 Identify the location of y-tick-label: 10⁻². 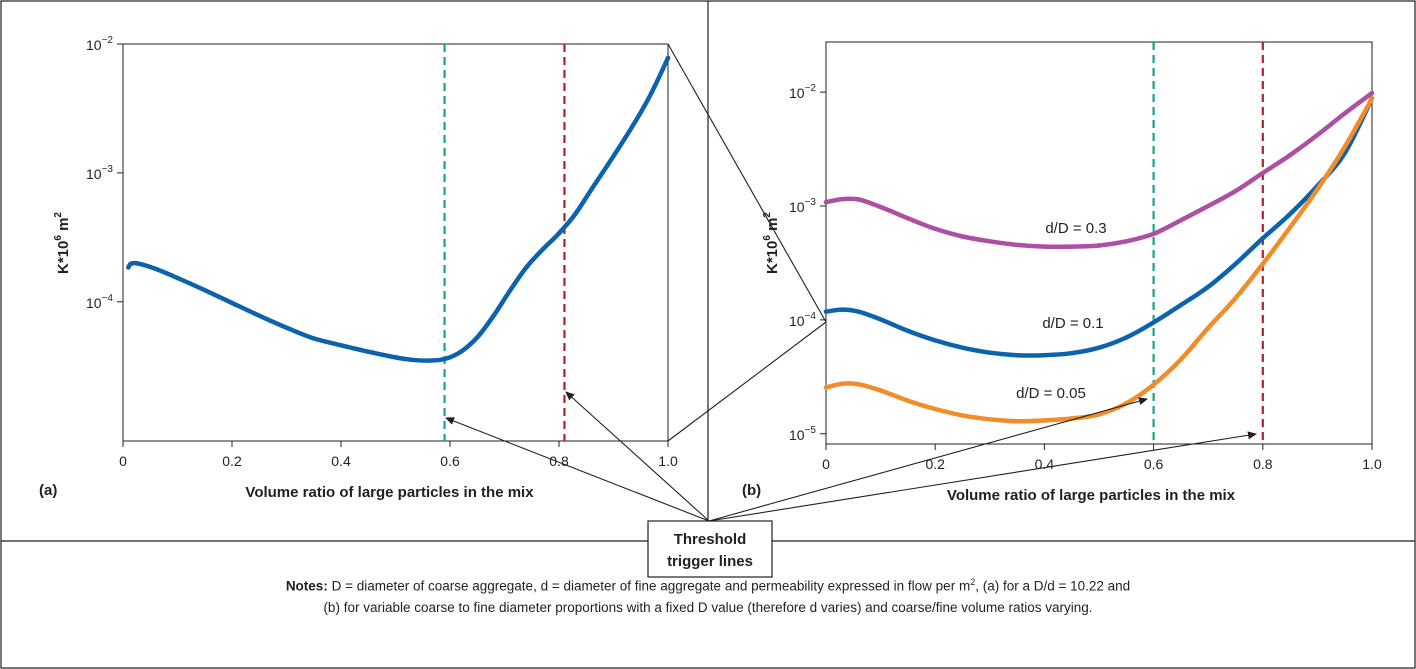
(802, 92).